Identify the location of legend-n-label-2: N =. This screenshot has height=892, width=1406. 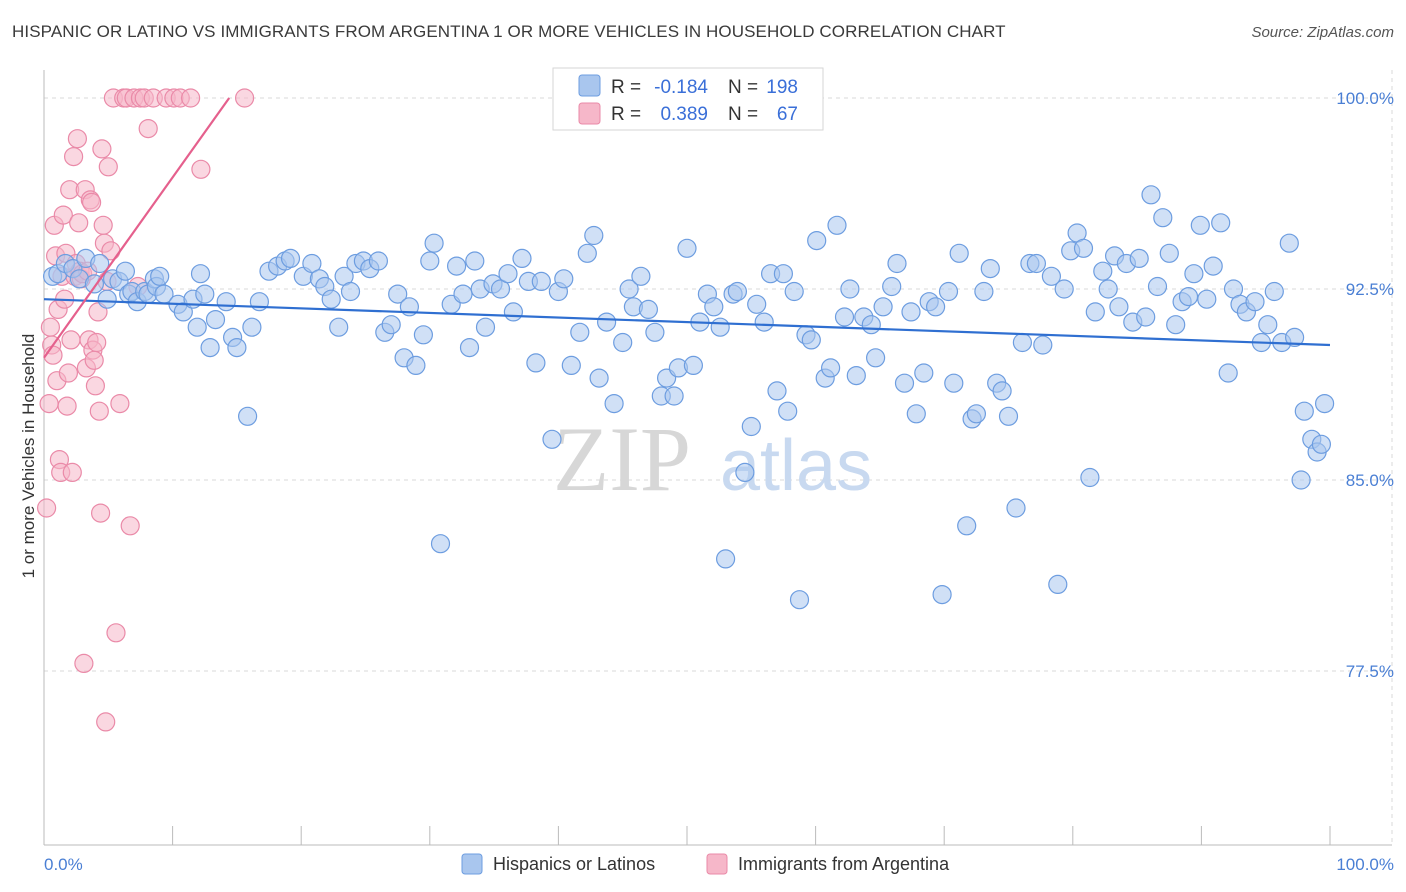
(743, 114).